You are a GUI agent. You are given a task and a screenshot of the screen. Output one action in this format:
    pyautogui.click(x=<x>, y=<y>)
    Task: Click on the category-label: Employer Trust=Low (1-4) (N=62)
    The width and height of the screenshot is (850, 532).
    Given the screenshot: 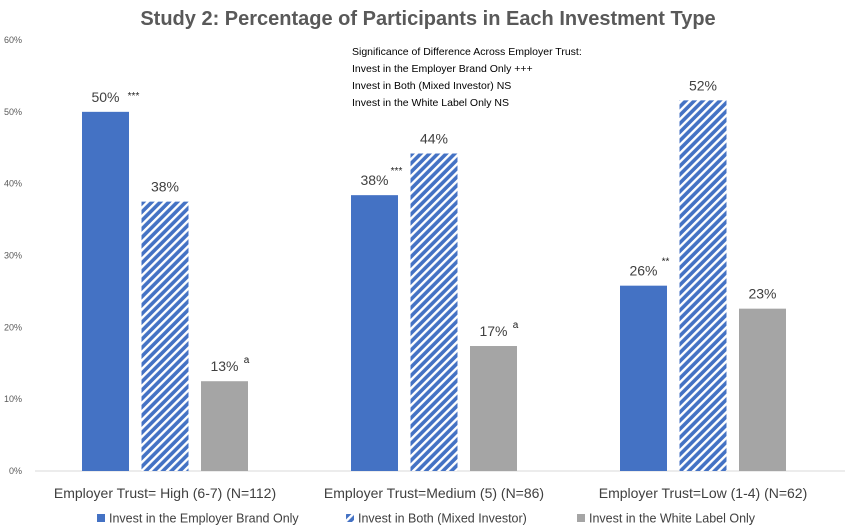 What is the action you would take?
    pyautogui.click(x=703, y=493)
    